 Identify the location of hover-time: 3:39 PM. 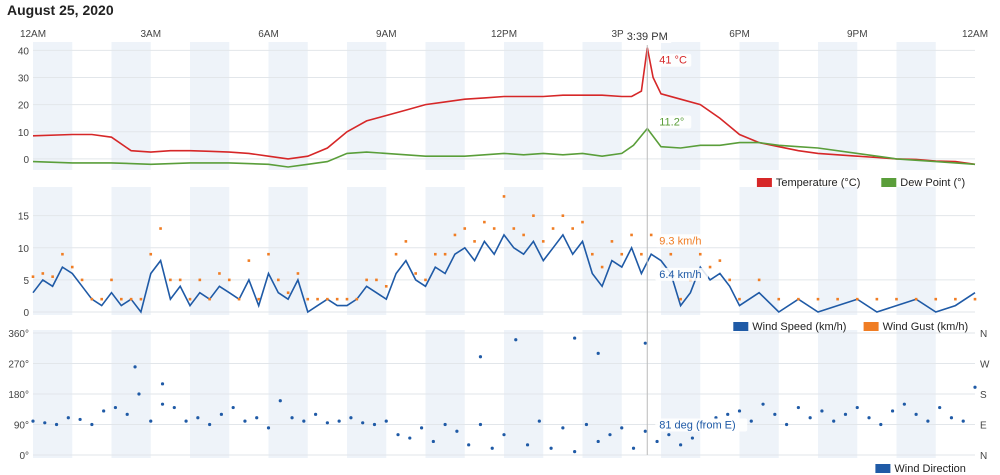
(647, 37).